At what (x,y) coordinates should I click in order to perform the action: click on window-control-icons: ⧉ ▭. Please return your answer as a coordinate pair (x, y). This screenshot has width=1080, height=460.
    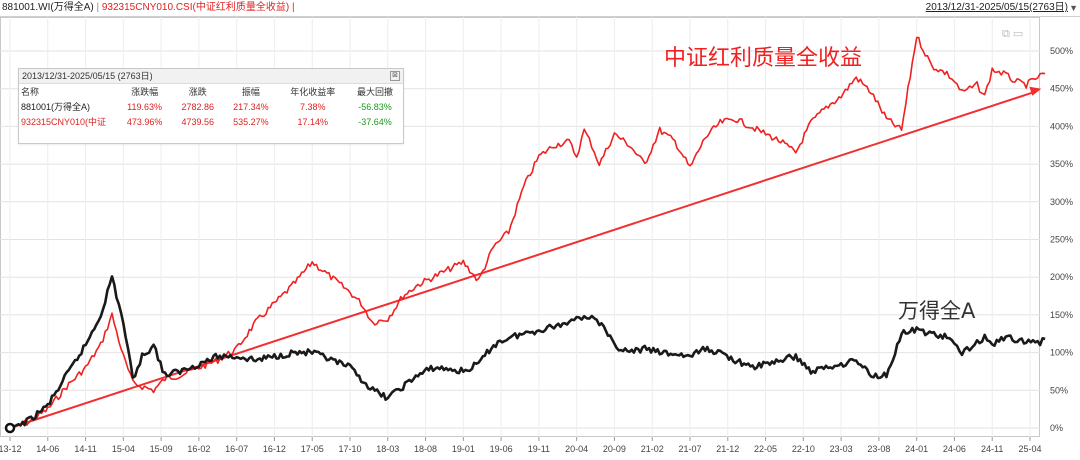
    Looking at the image, I should click on (1013, 34).